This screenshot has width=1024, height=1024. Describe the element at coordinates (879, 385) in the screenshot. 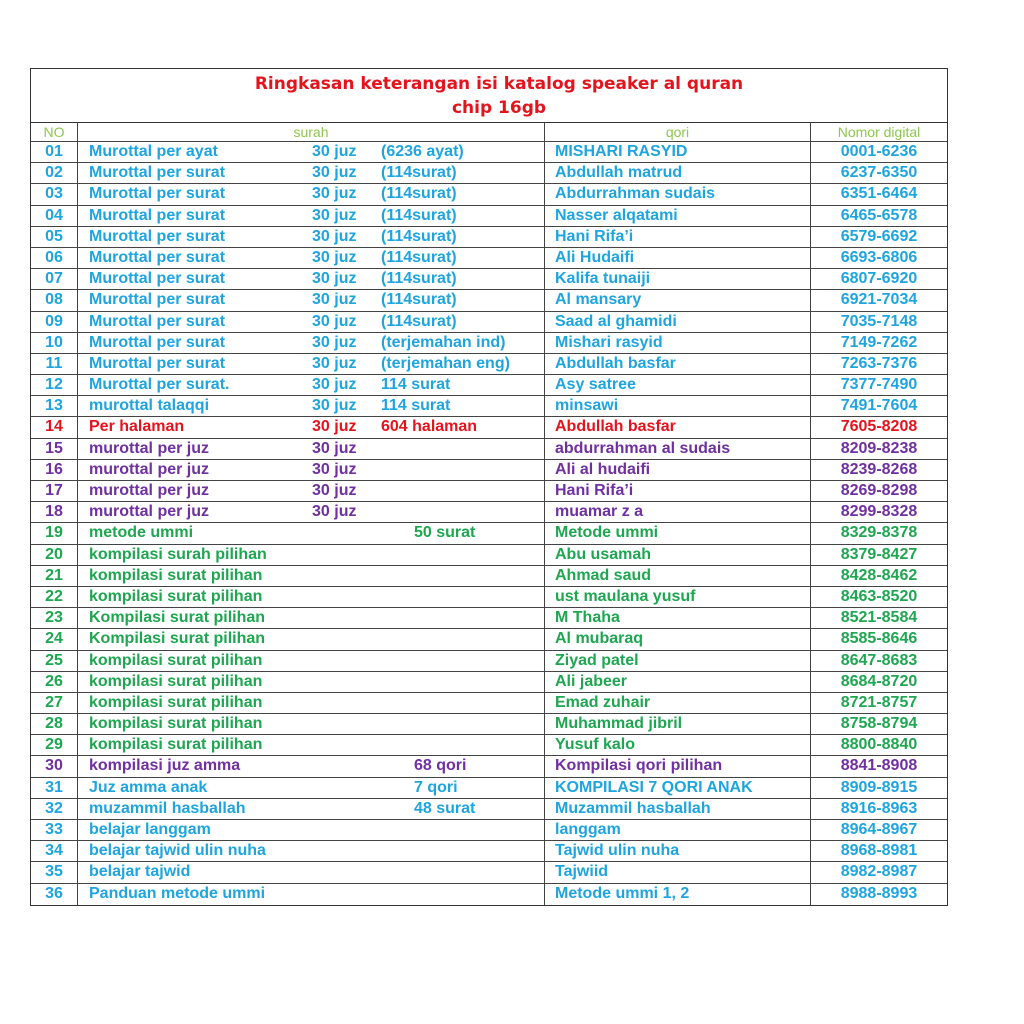

I see `nomor-digital-cell: 7377-7490` at that location.